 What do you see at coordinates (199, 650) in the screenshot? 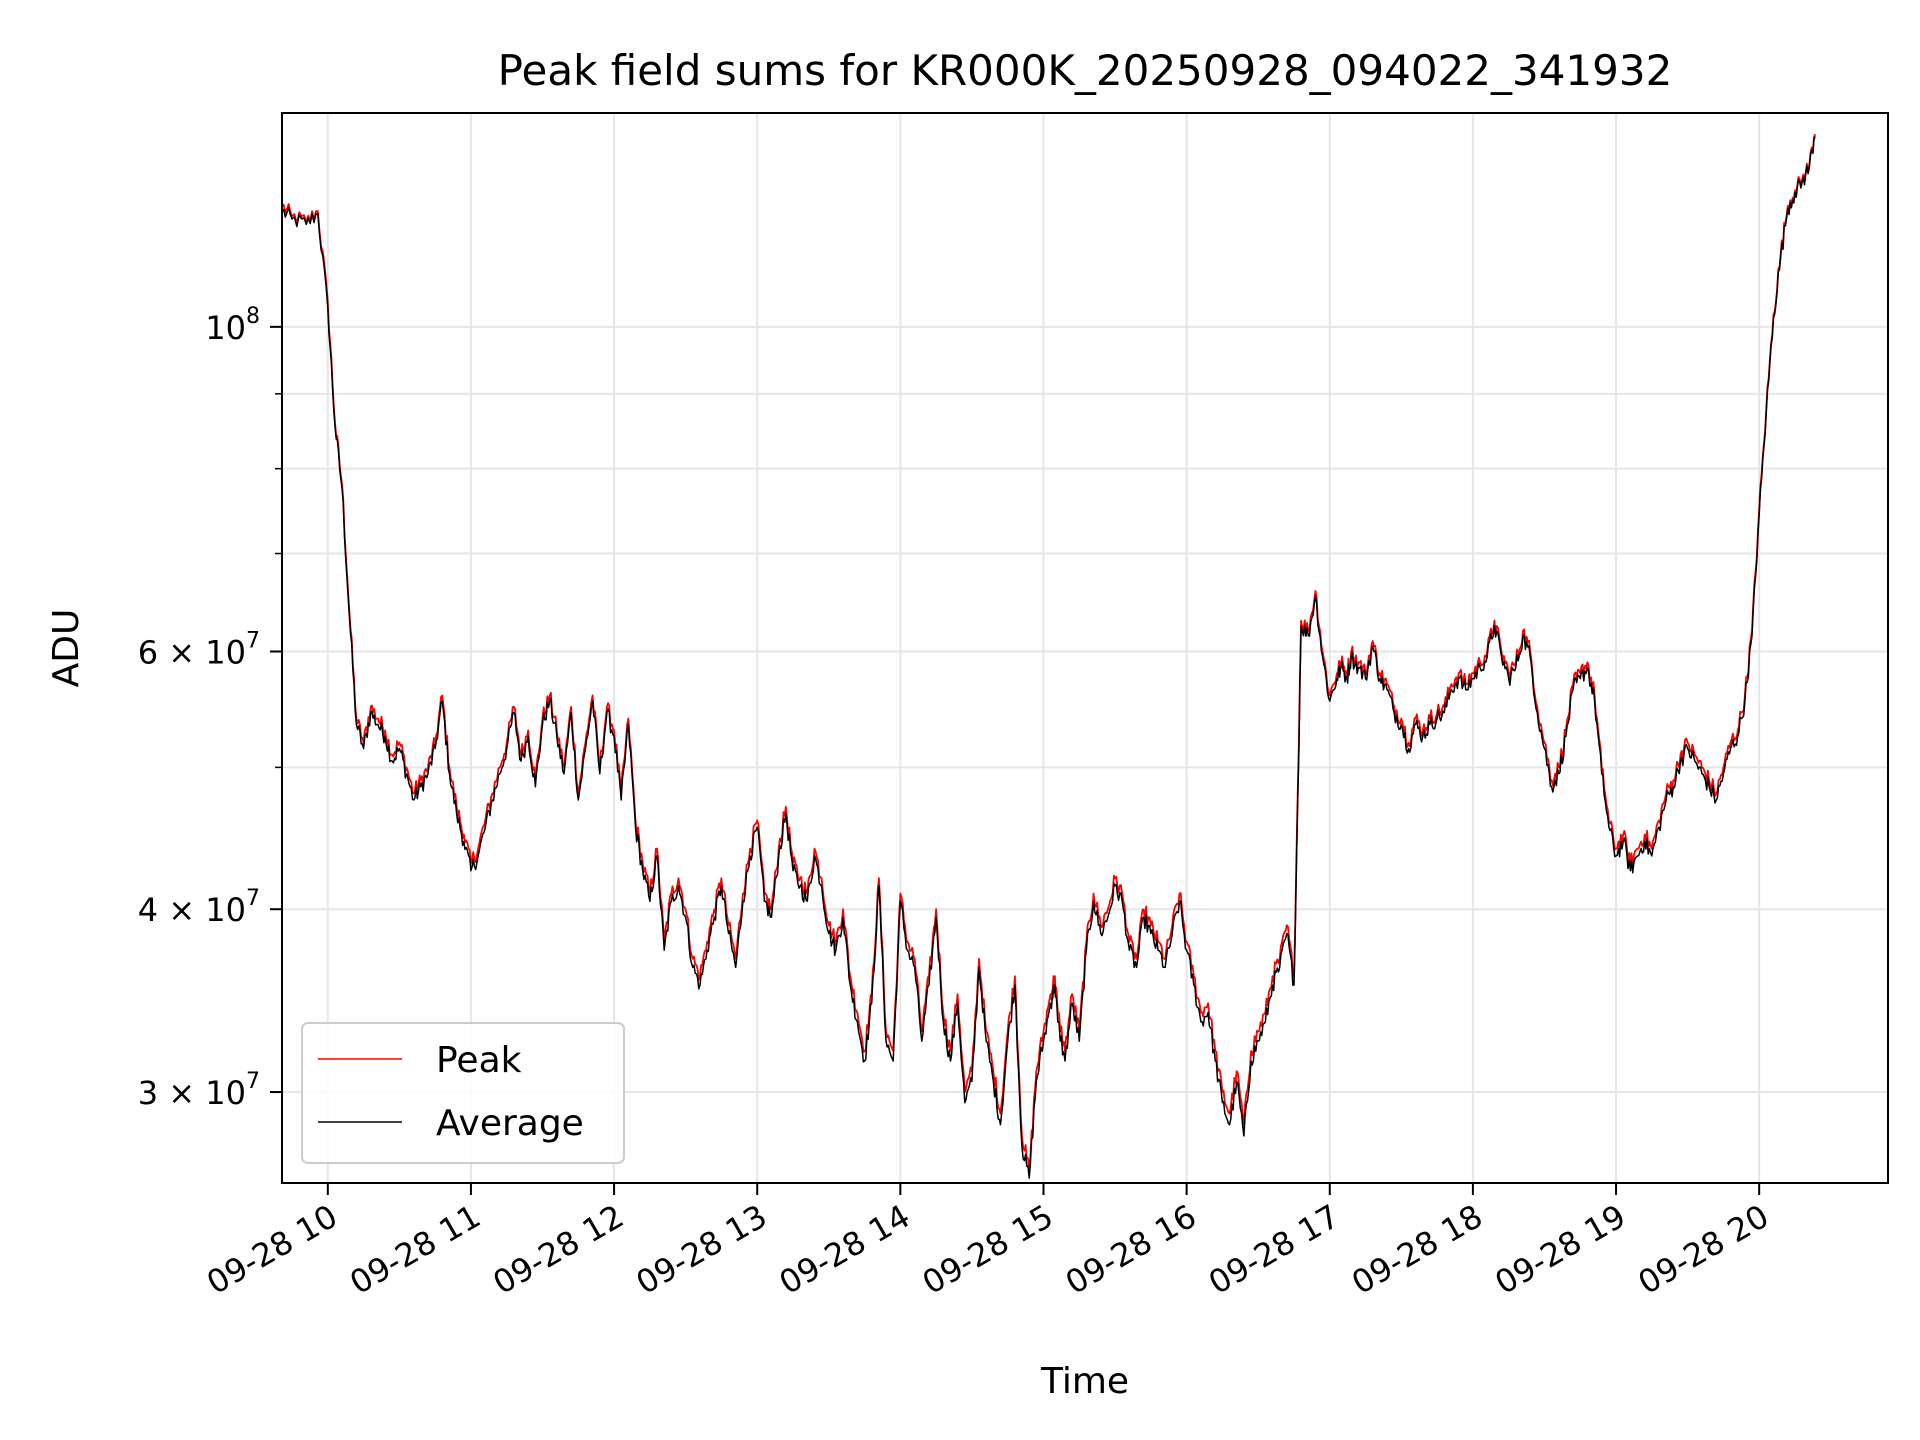
I see `y-tick-label: 6 × 107` at bounding box center [199, 650].